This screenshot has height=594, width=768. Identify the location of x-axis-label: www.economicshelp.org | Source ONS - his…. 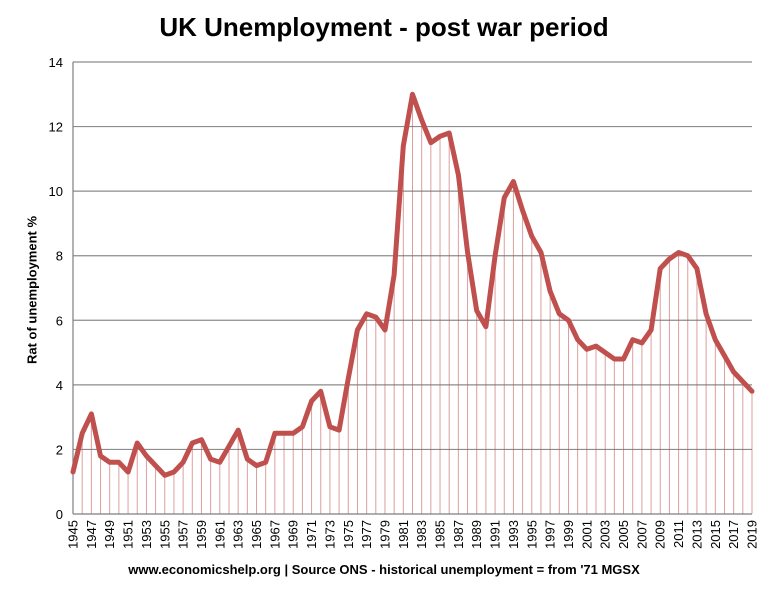
(384, 569).